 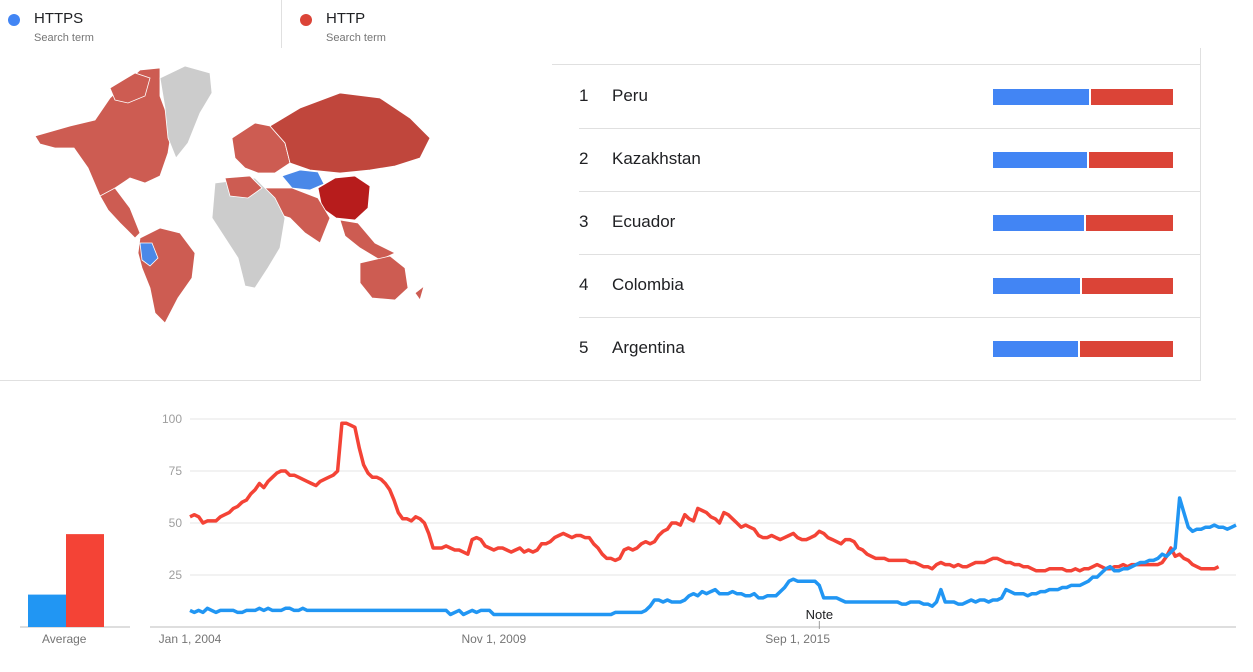 What do you see at coordinates (149, 254) in the screenshot?
I see `map-region-peru` at bounding box center [149, 254].